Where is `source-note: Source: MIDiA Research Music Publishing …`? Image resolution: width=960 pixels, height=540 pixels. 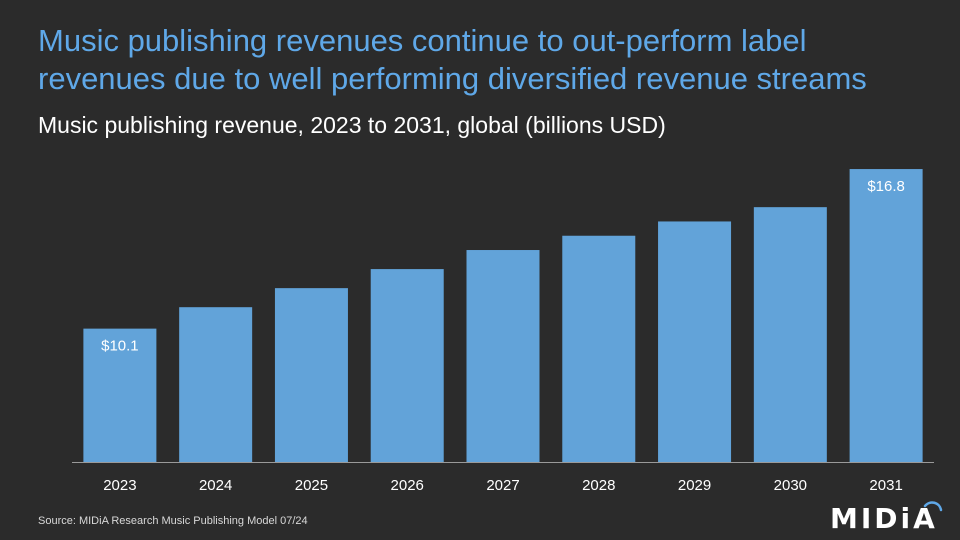 source-note: Source: MIDiA Research Music Publishing … is located at coordinates (173, 521).